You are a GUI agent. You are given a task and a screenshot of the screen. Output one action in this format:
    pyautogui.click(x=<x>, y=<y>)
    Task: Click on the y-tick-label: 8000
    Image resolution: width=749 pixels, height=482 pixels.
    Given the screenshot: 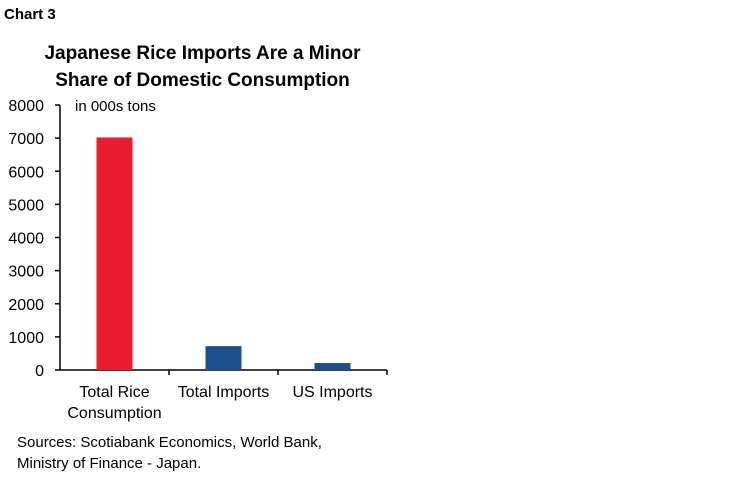 What is the action you would take?
    pyautogui.click(x=26, y=106)
    